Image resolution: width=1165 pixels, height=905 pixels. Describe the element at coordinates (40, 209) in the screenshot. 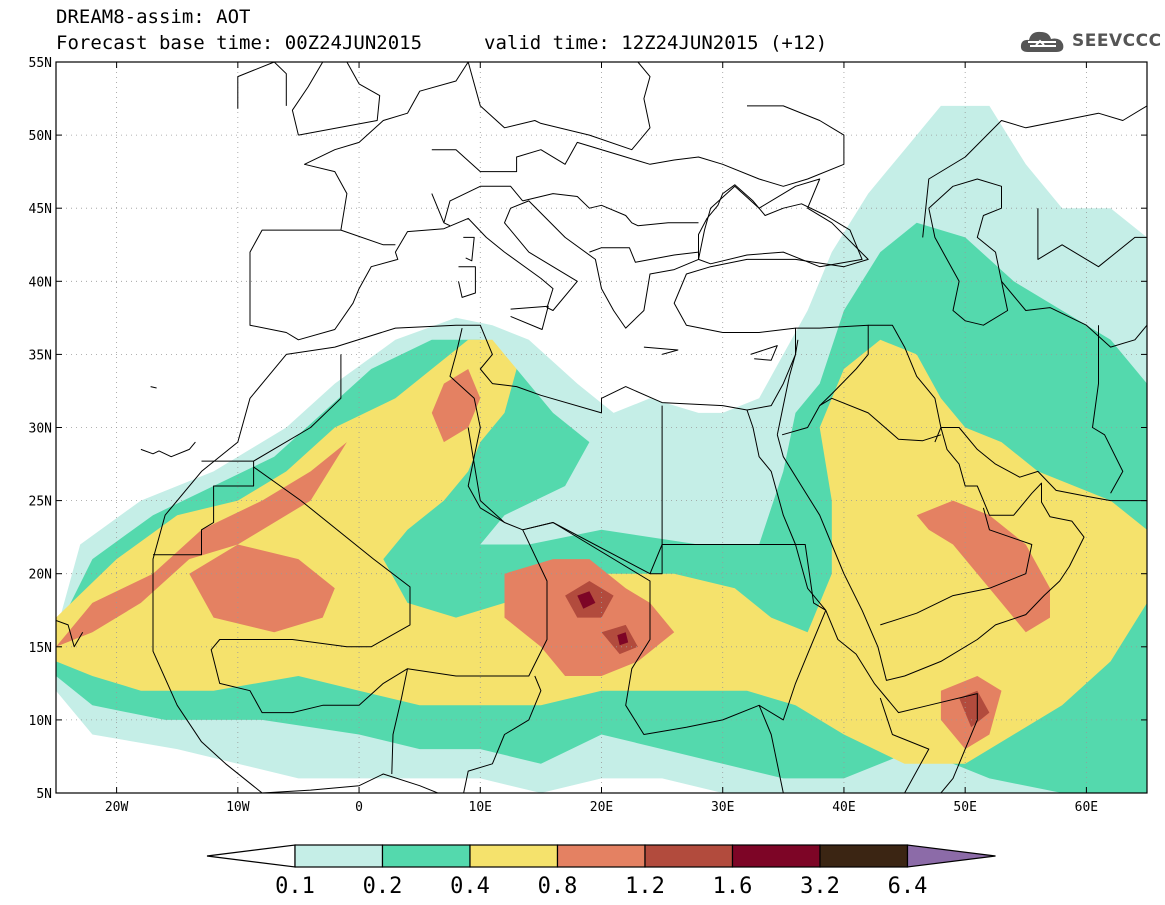

I see `lat-tick-label: 45N` at that location.